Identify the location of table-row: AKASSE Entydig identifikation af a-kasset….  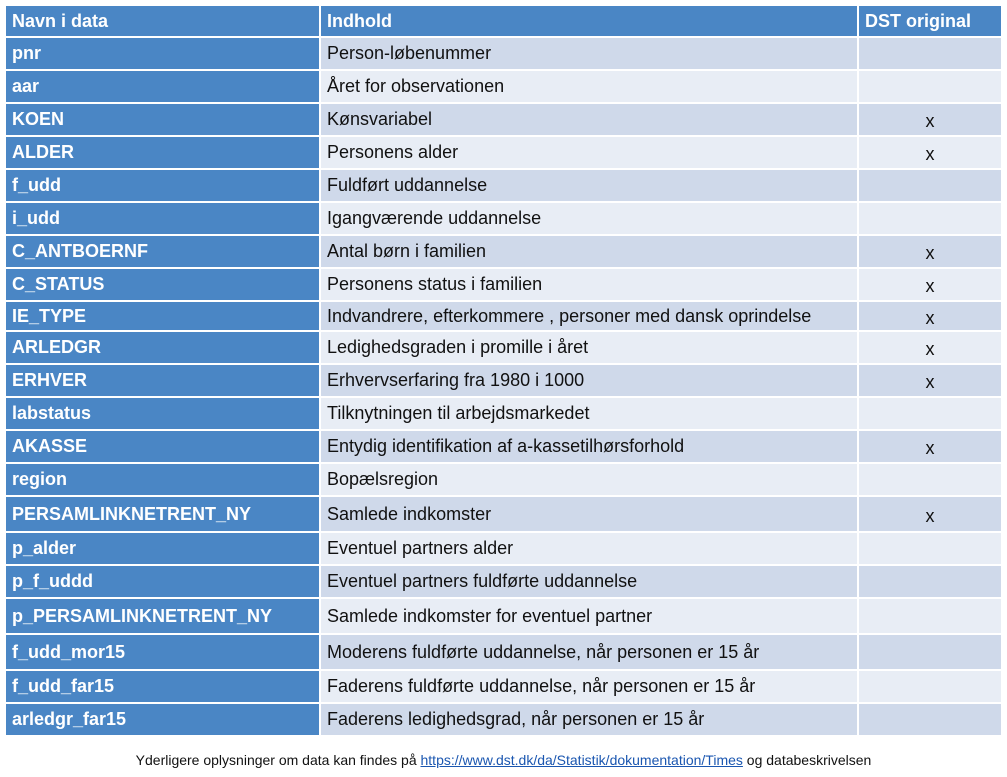
(503, 447).